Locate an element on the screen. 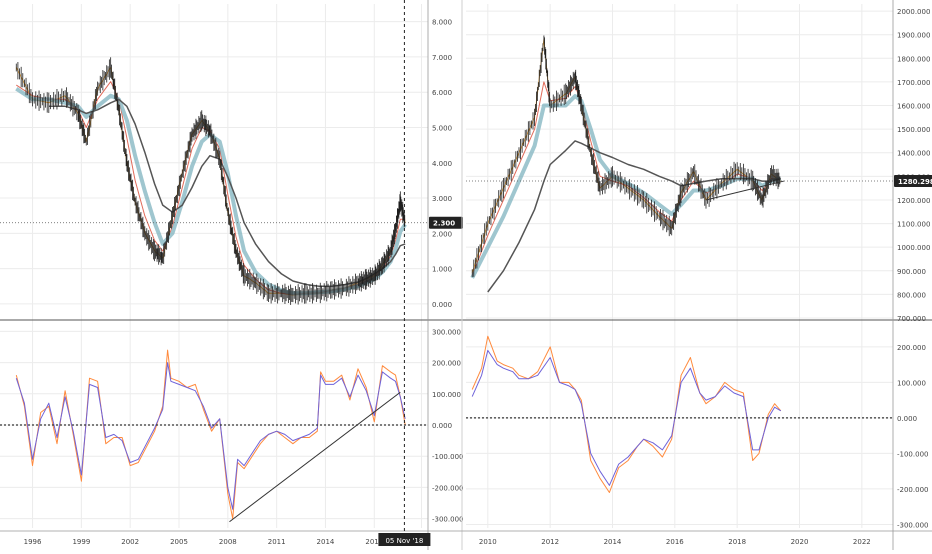 The image size is (932, 554). y-tick-label: 1400.000 is located at coordinates (913, 154).